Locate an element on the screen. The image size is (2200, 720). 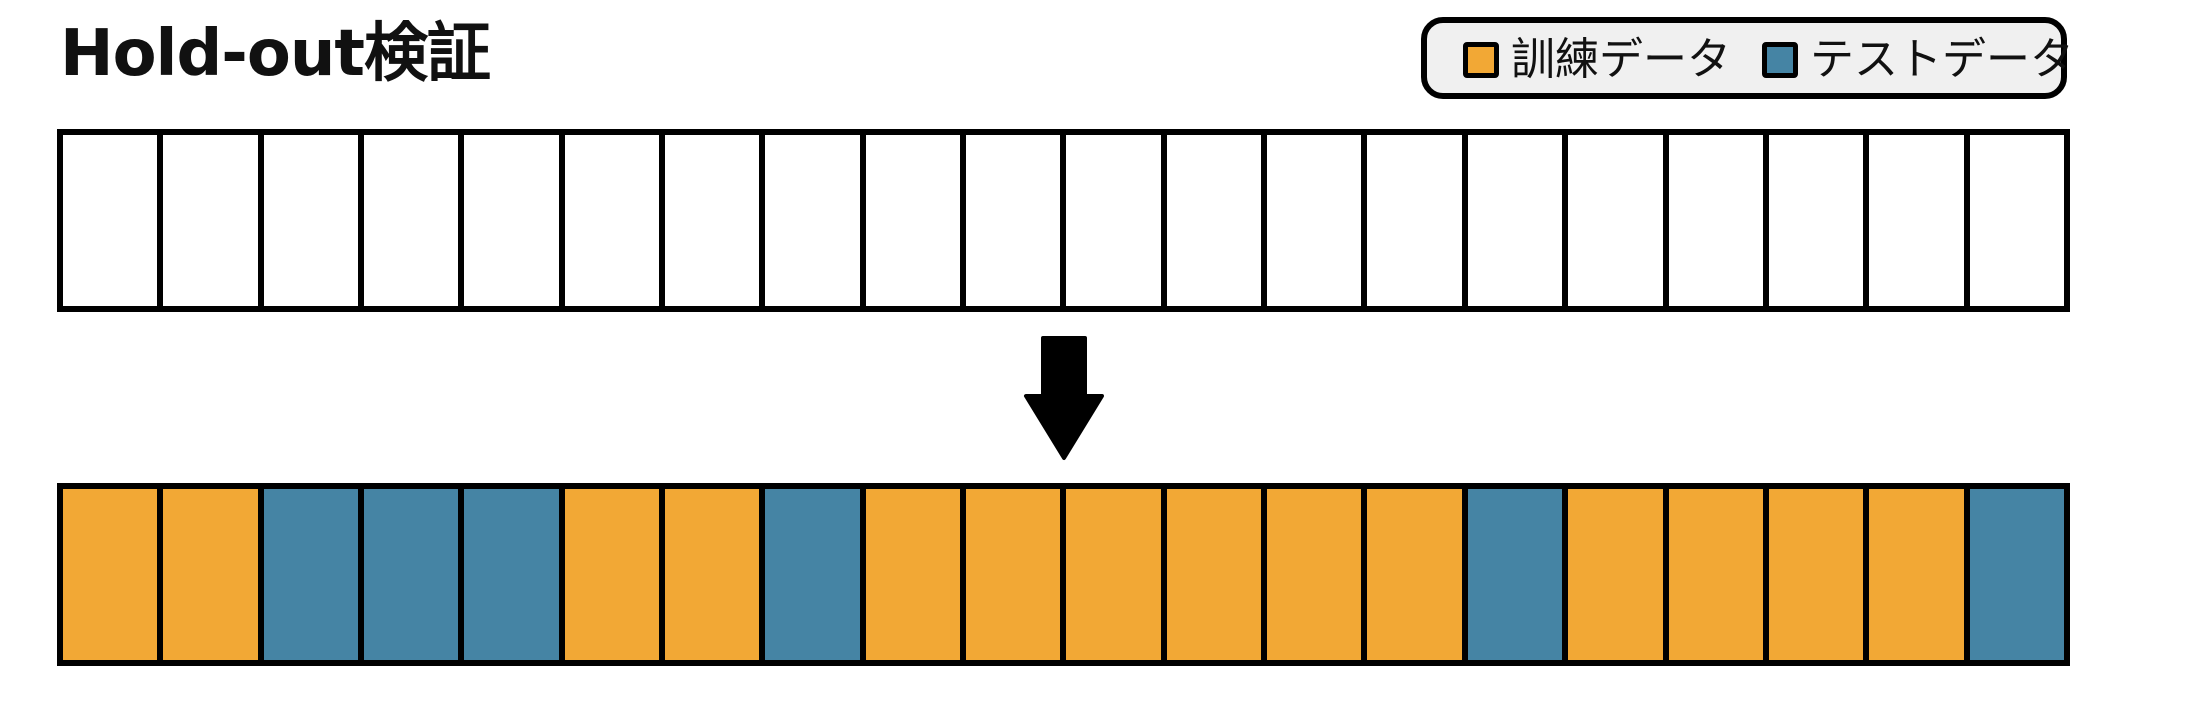
page-title: Hold-out検証 is located at coordinates (275, 54).